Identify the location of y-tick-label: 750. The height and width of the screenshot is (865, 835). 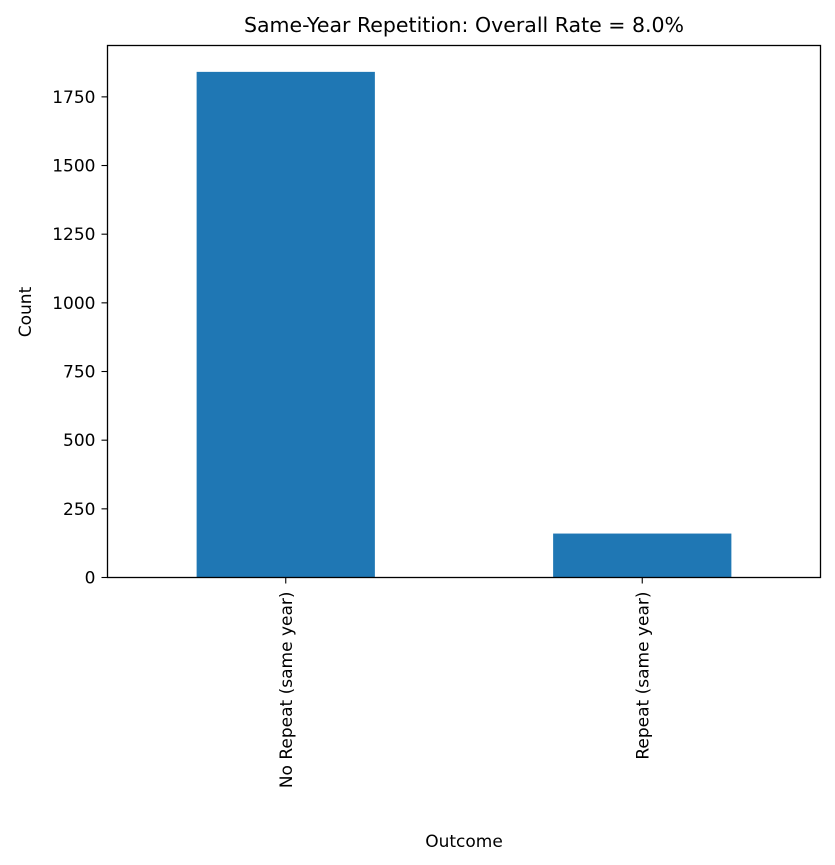
(79, 373).